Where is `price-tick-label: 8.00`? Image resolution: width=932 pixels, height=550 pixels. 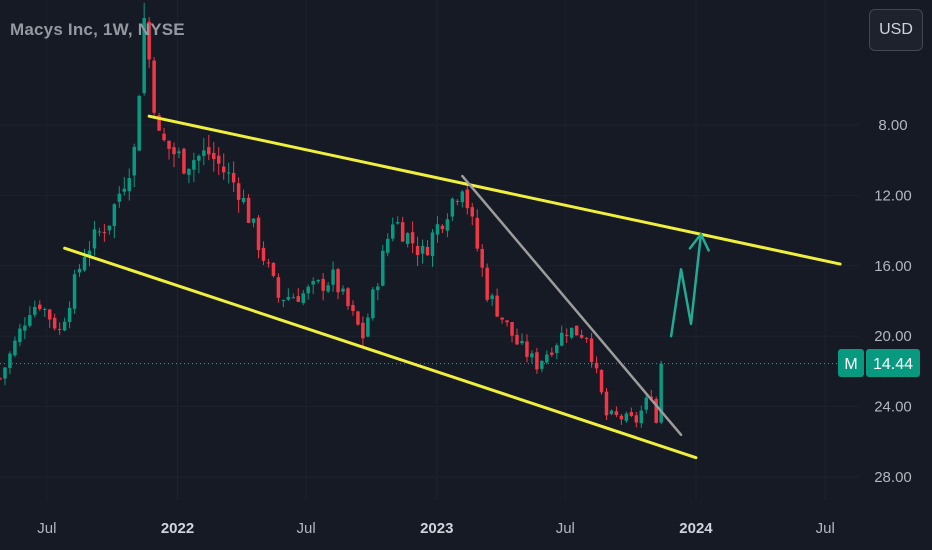 price-tick-label: 8.00 is located at coordinates (892, 125).